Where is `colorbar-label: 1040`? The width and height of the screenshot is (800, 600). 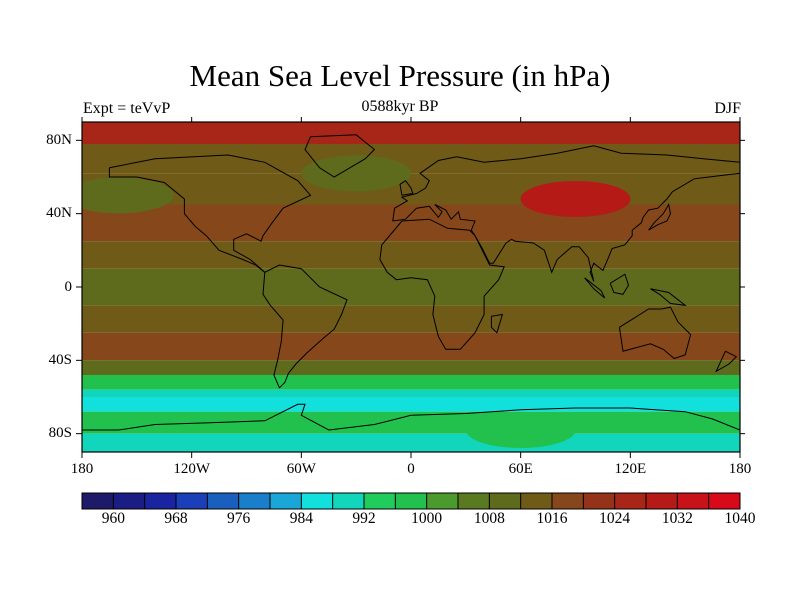 colorbar-label: 1040 is located at coordinates (740, 518).